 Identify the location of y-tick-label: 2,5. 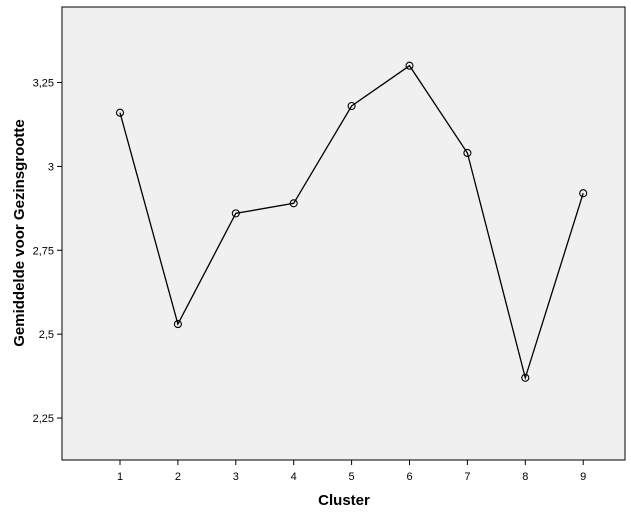
(46, 335).